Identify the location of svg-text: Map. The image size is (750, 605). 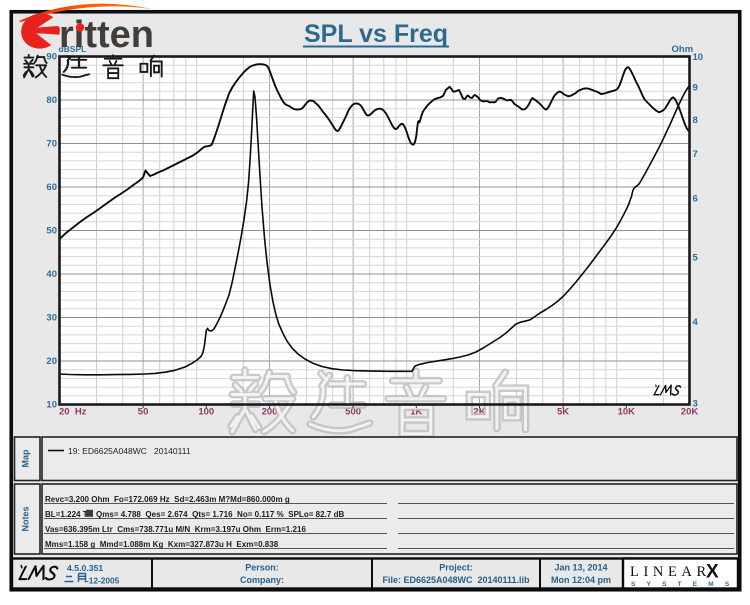
(26, 458).